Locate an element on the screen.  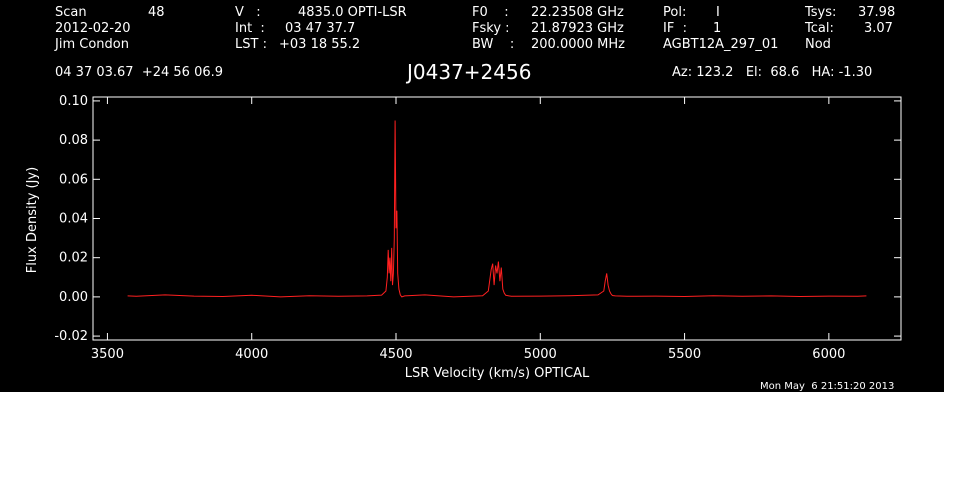
f0-label: F0 : is located at coordinates (490, 12).